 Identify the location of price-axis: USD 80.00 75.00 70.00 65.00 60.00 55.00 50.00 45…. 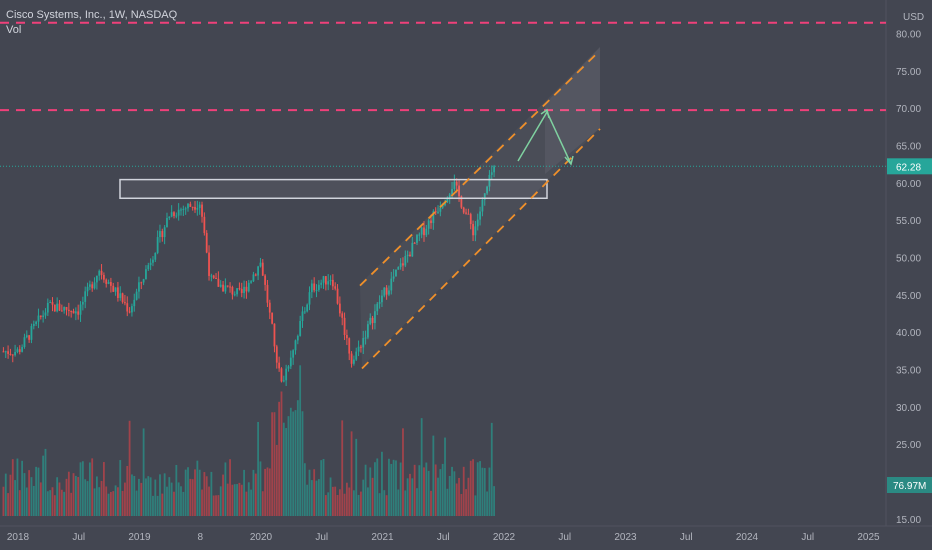
(910, 269).